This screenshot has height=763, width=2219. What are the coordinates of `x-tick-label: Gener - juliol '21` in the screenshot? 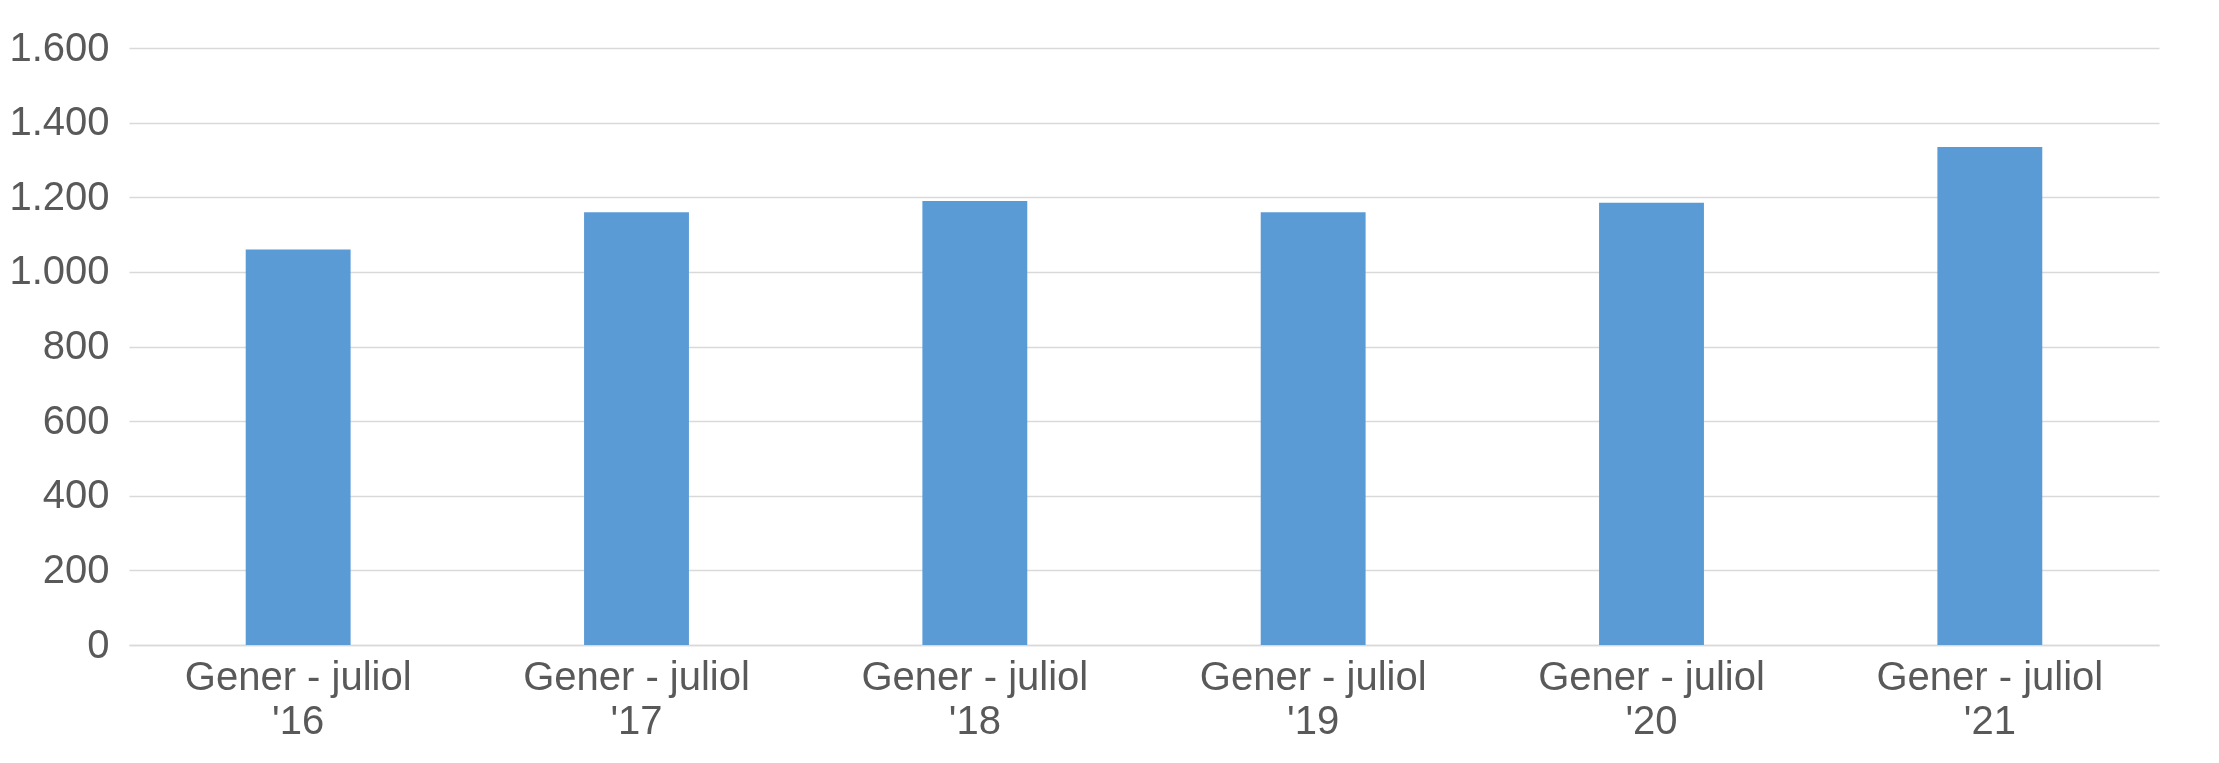 It's located at (1990, 697).